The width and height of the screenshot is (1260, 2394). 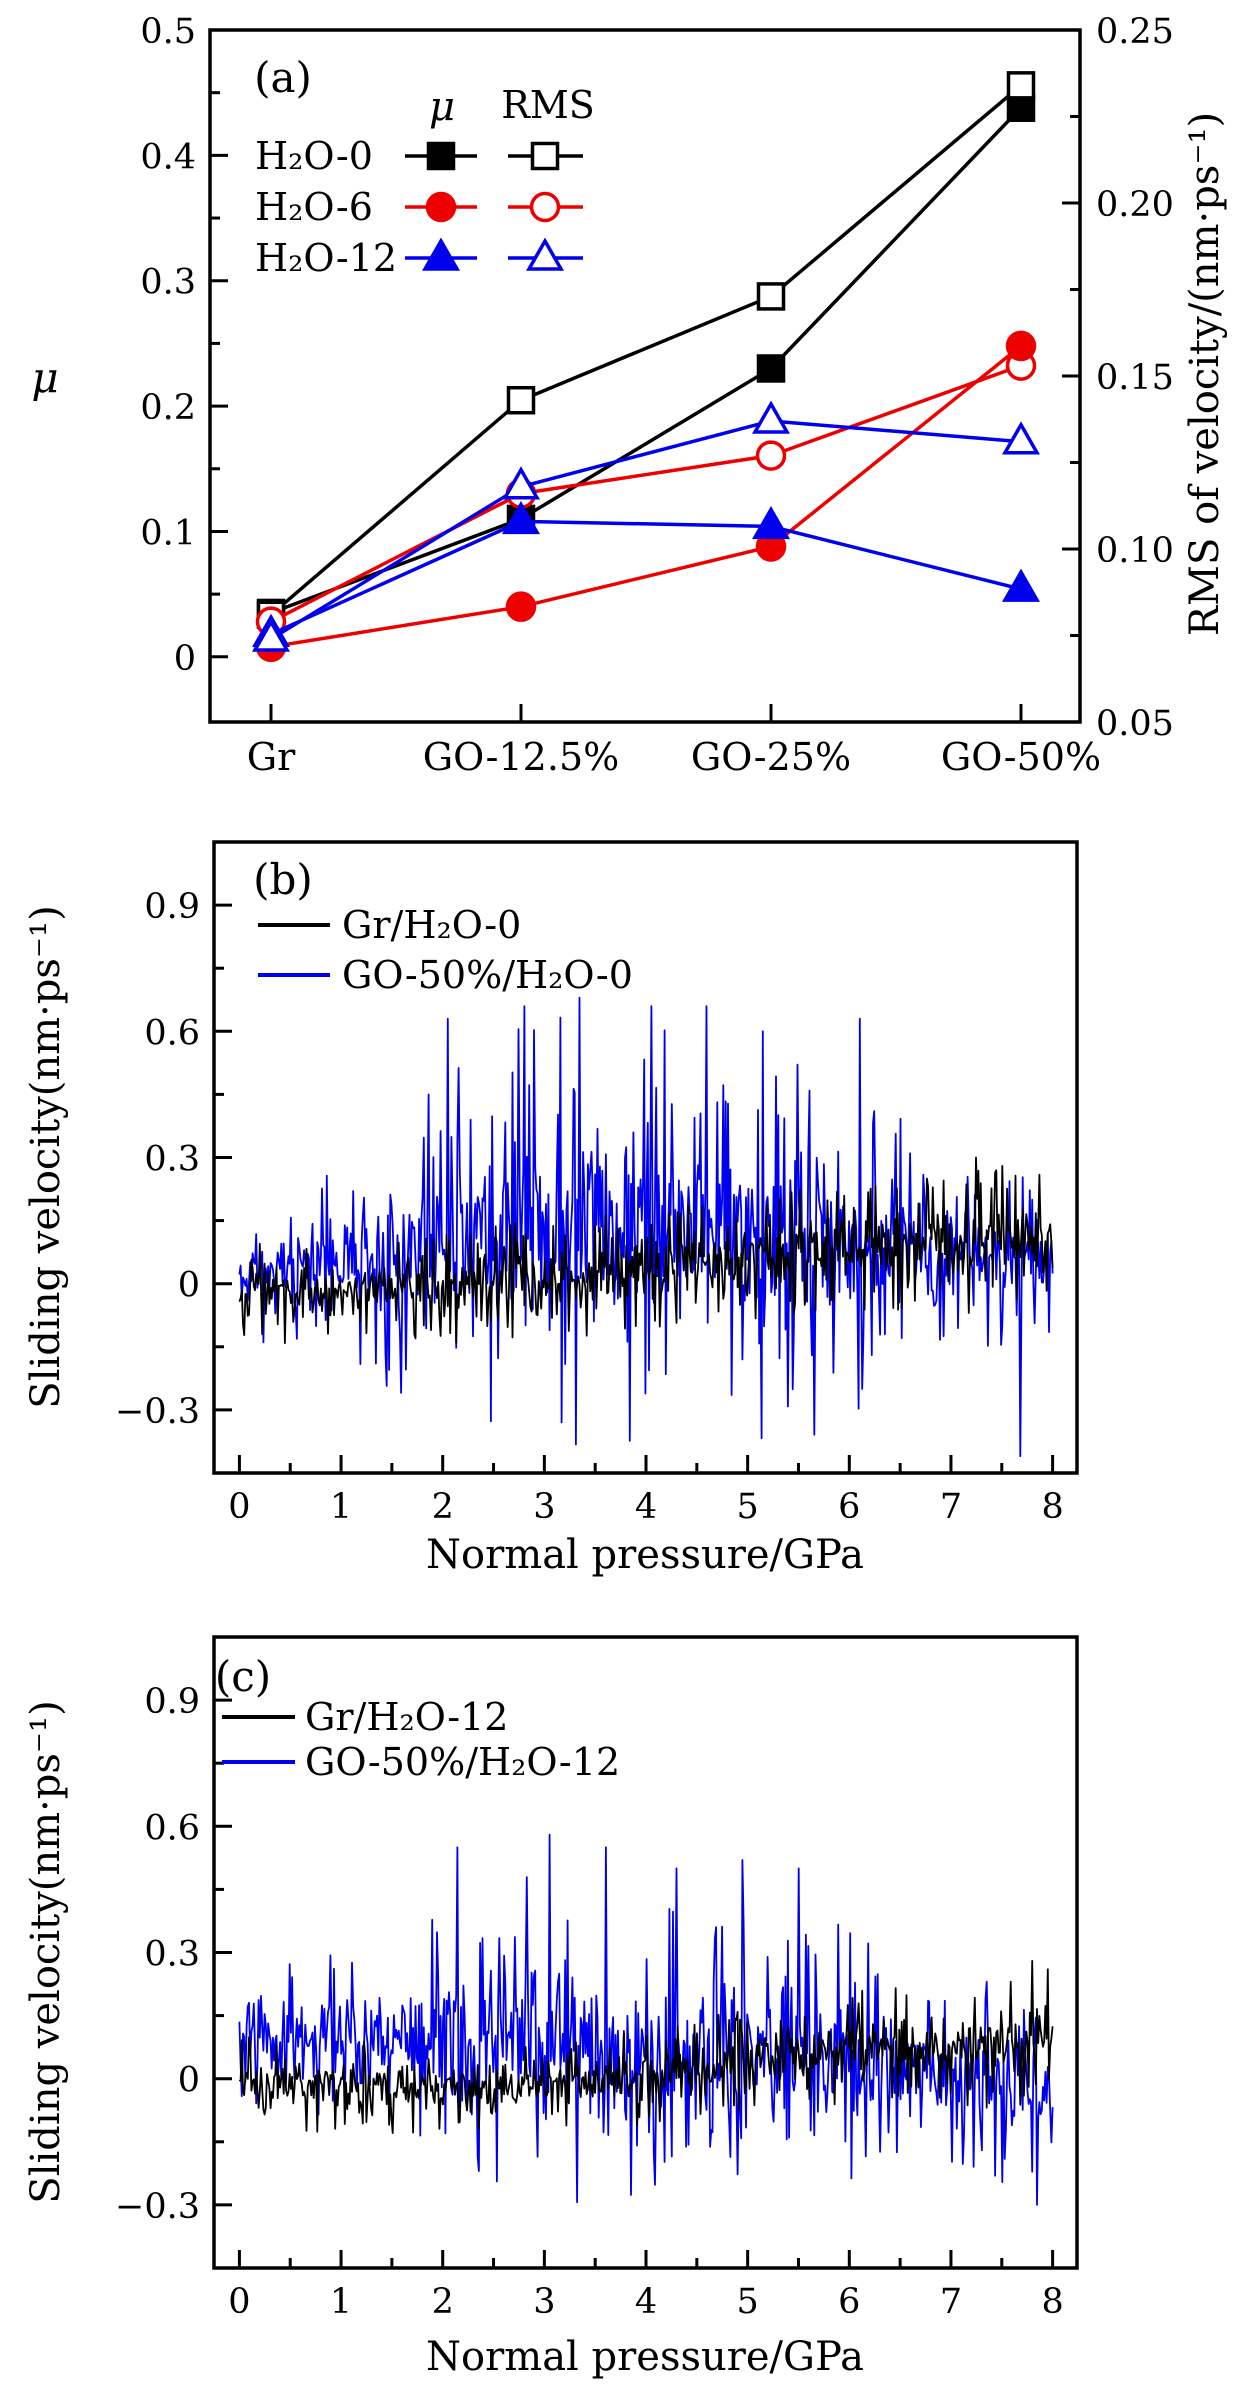 What do you see at coordinates (168, 533) in the screenshot?
I see `left-tick-label: 0.1` at bounding box center [168, 533].